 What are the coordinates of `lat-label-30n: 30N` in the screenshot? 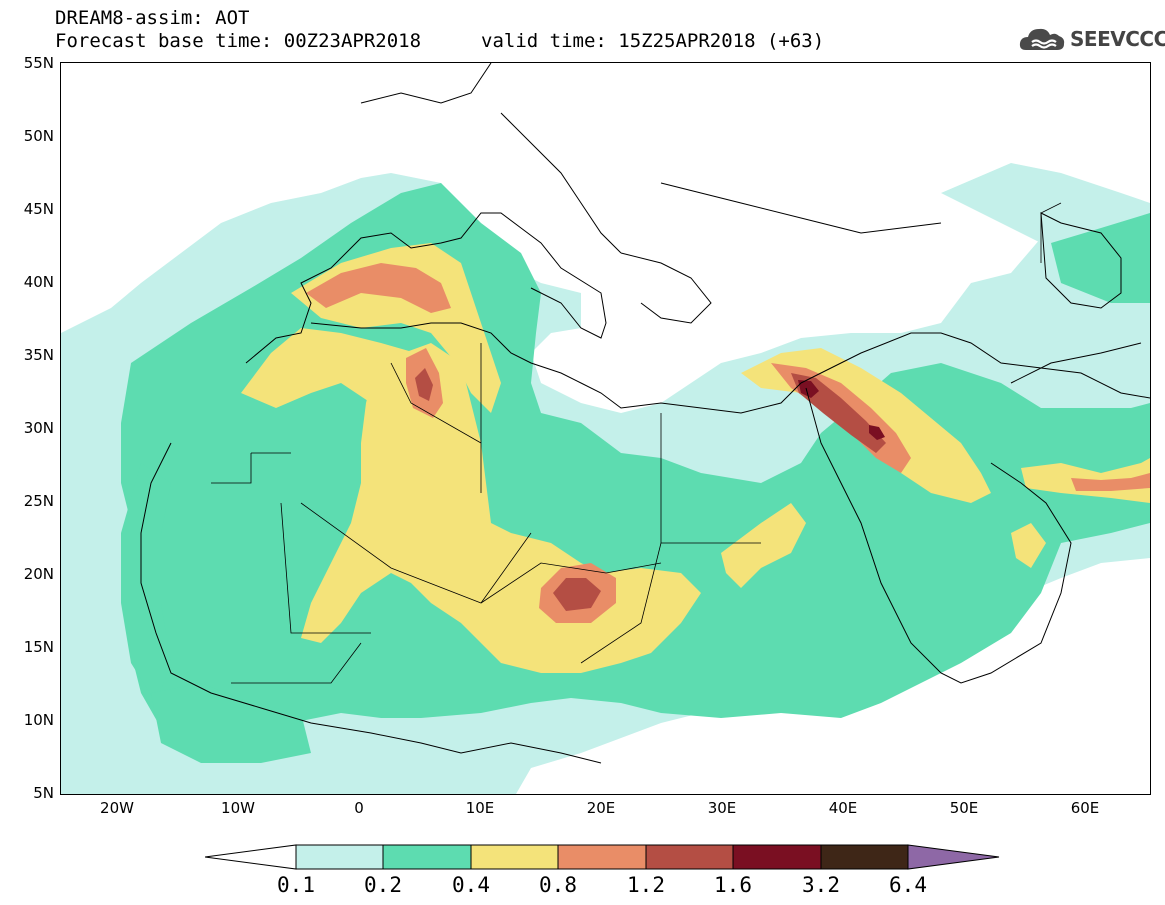 It's located at (38, 428).